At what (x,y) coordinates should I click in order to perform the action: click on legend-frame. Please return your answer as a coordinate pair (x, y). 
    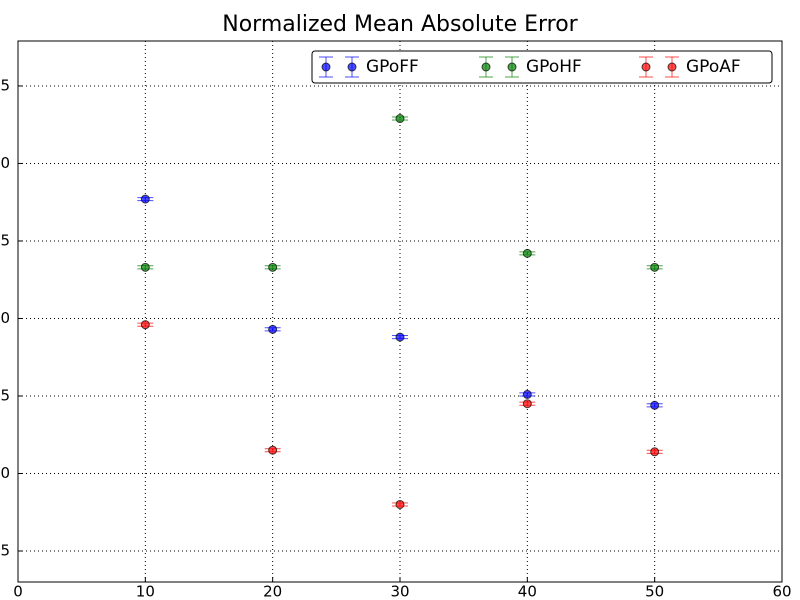
    Looking at the image, I should click on (542, 67).